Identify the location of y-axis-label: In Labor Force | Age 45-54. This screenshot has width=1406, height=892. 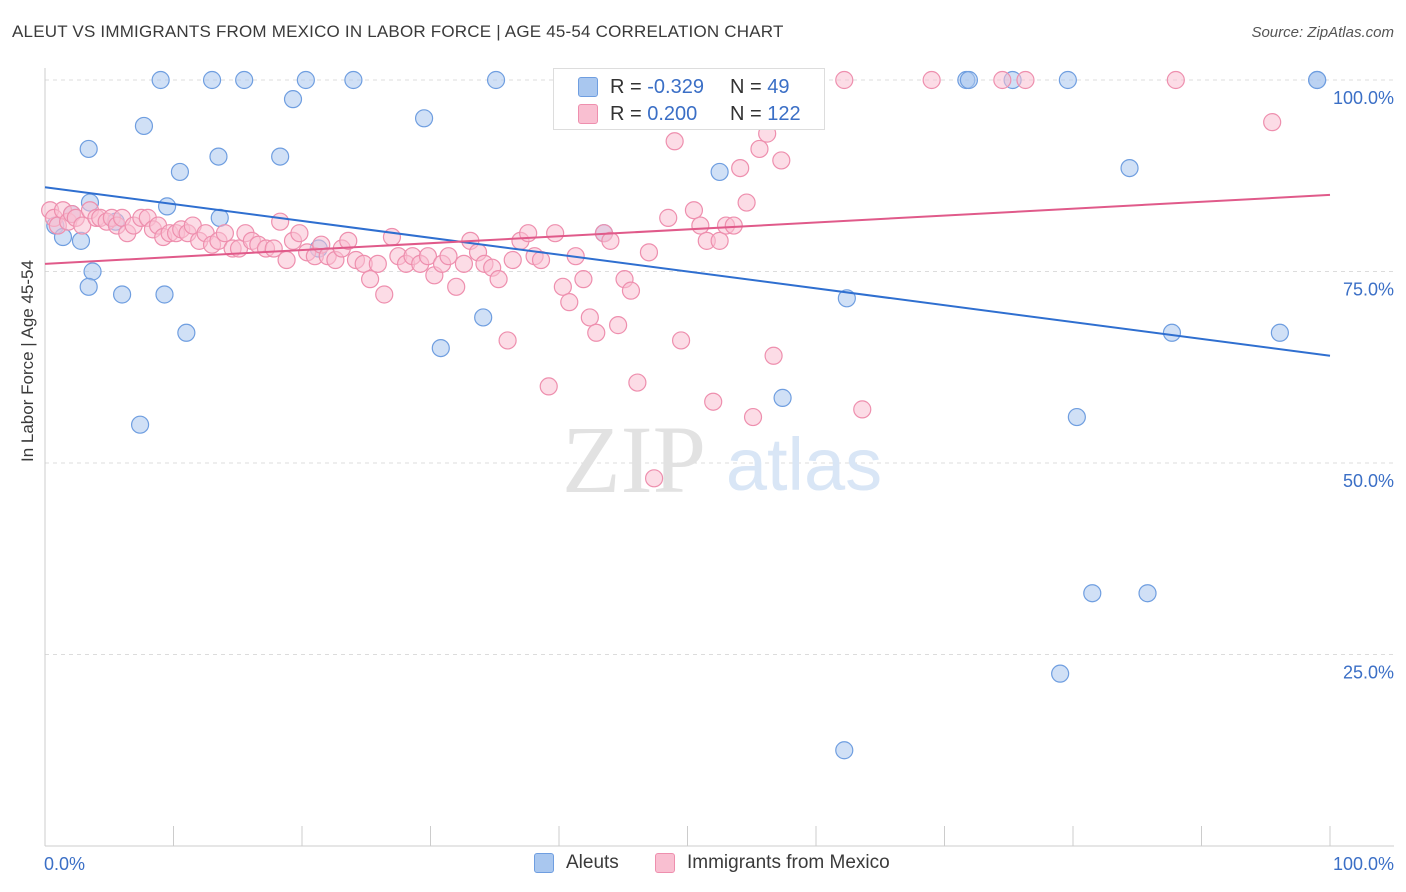
(27, 361).